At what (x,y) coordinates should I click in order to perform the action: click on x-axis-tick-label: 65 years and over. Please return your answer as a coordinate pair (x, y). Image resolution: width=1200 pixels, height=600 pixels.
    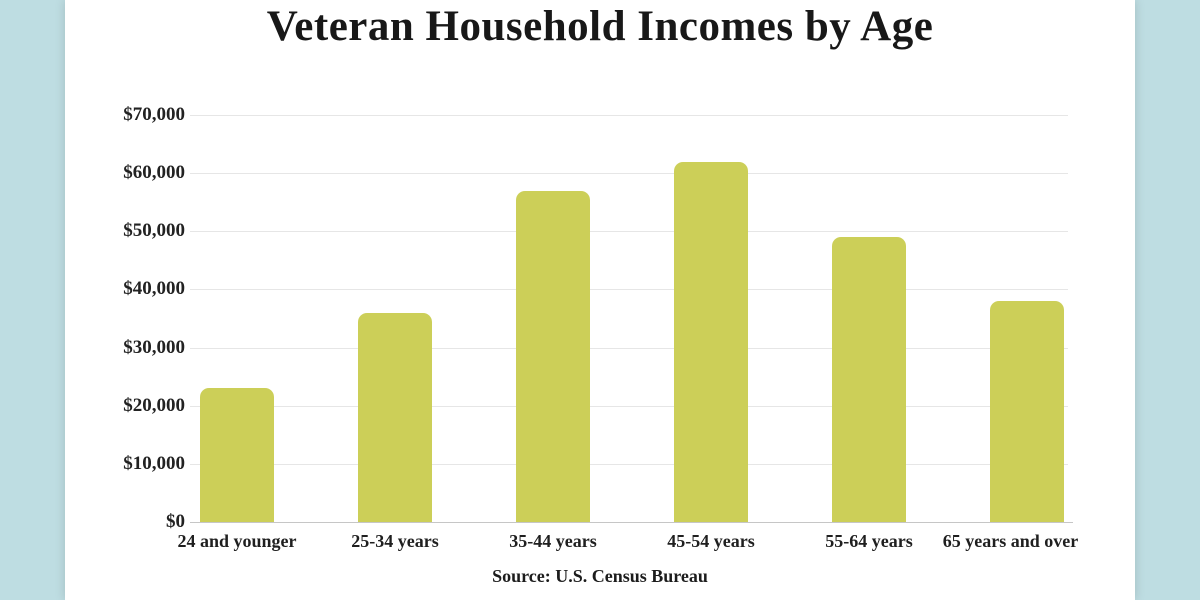
    Looking at the image, I should click on (1010, 541).